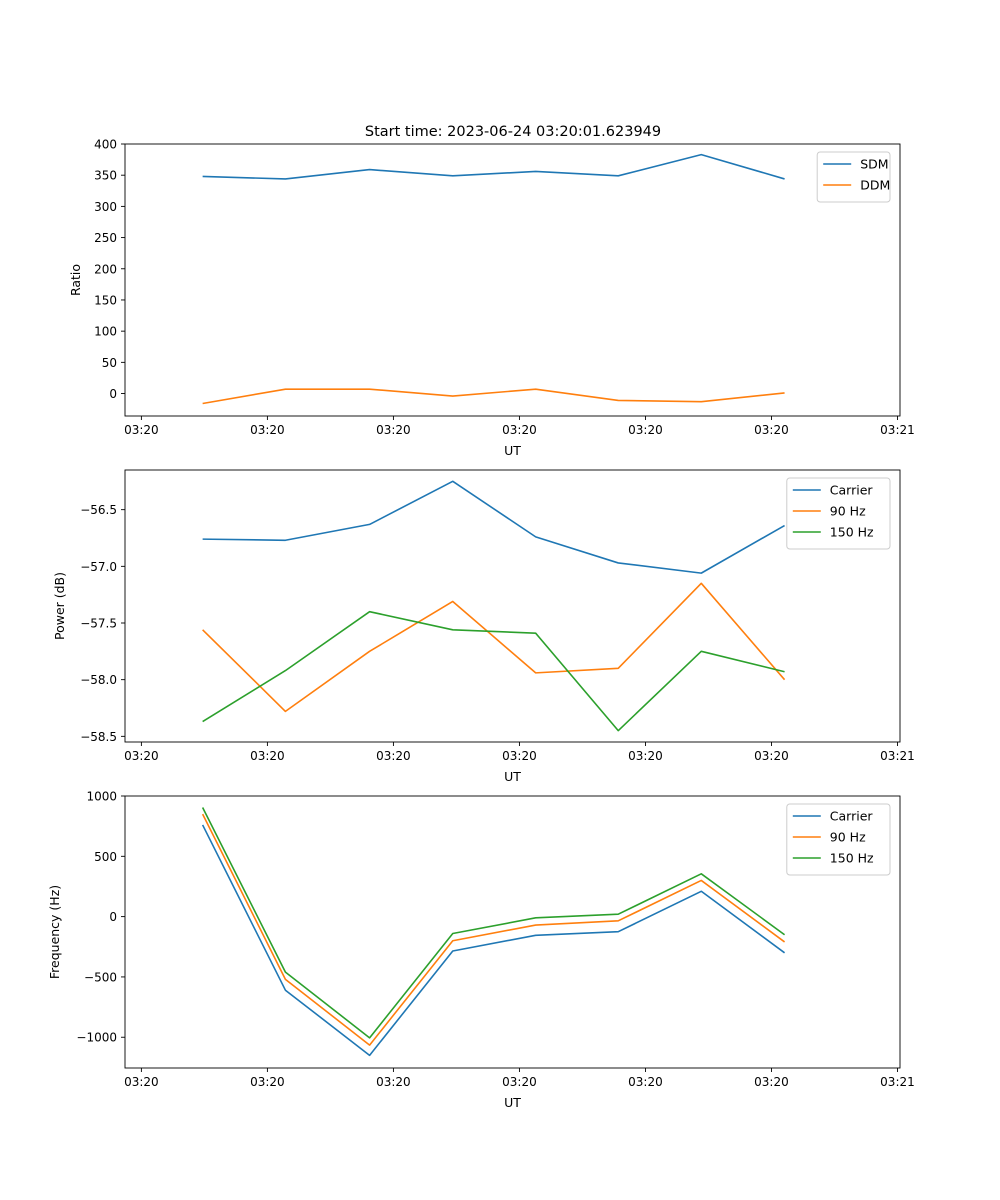 The image size is (1000, 1200). I want to click on y-tick-label: −58.0, so click(98, 680).